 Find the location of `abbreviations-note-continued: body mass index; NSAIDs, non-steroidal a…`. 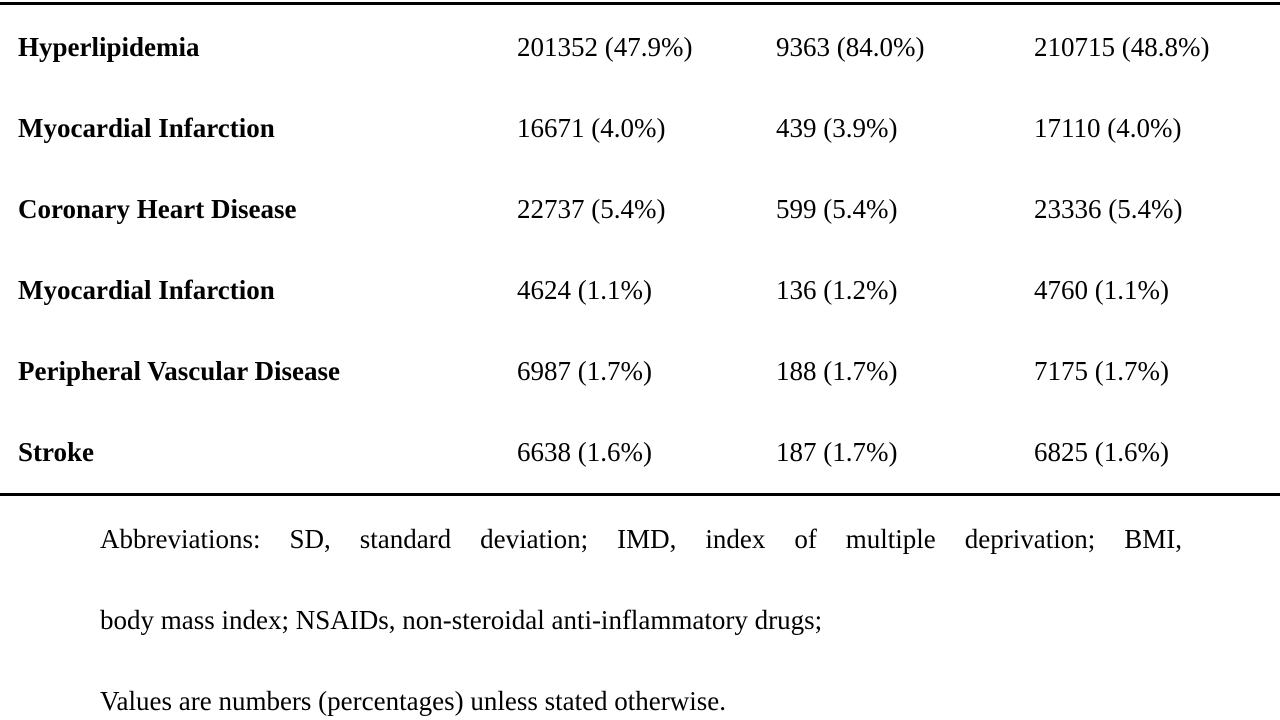

abbreviations-note-continued: body mass index; NSAIDs, non-steroidal a… is located at coordinates (461, 620).